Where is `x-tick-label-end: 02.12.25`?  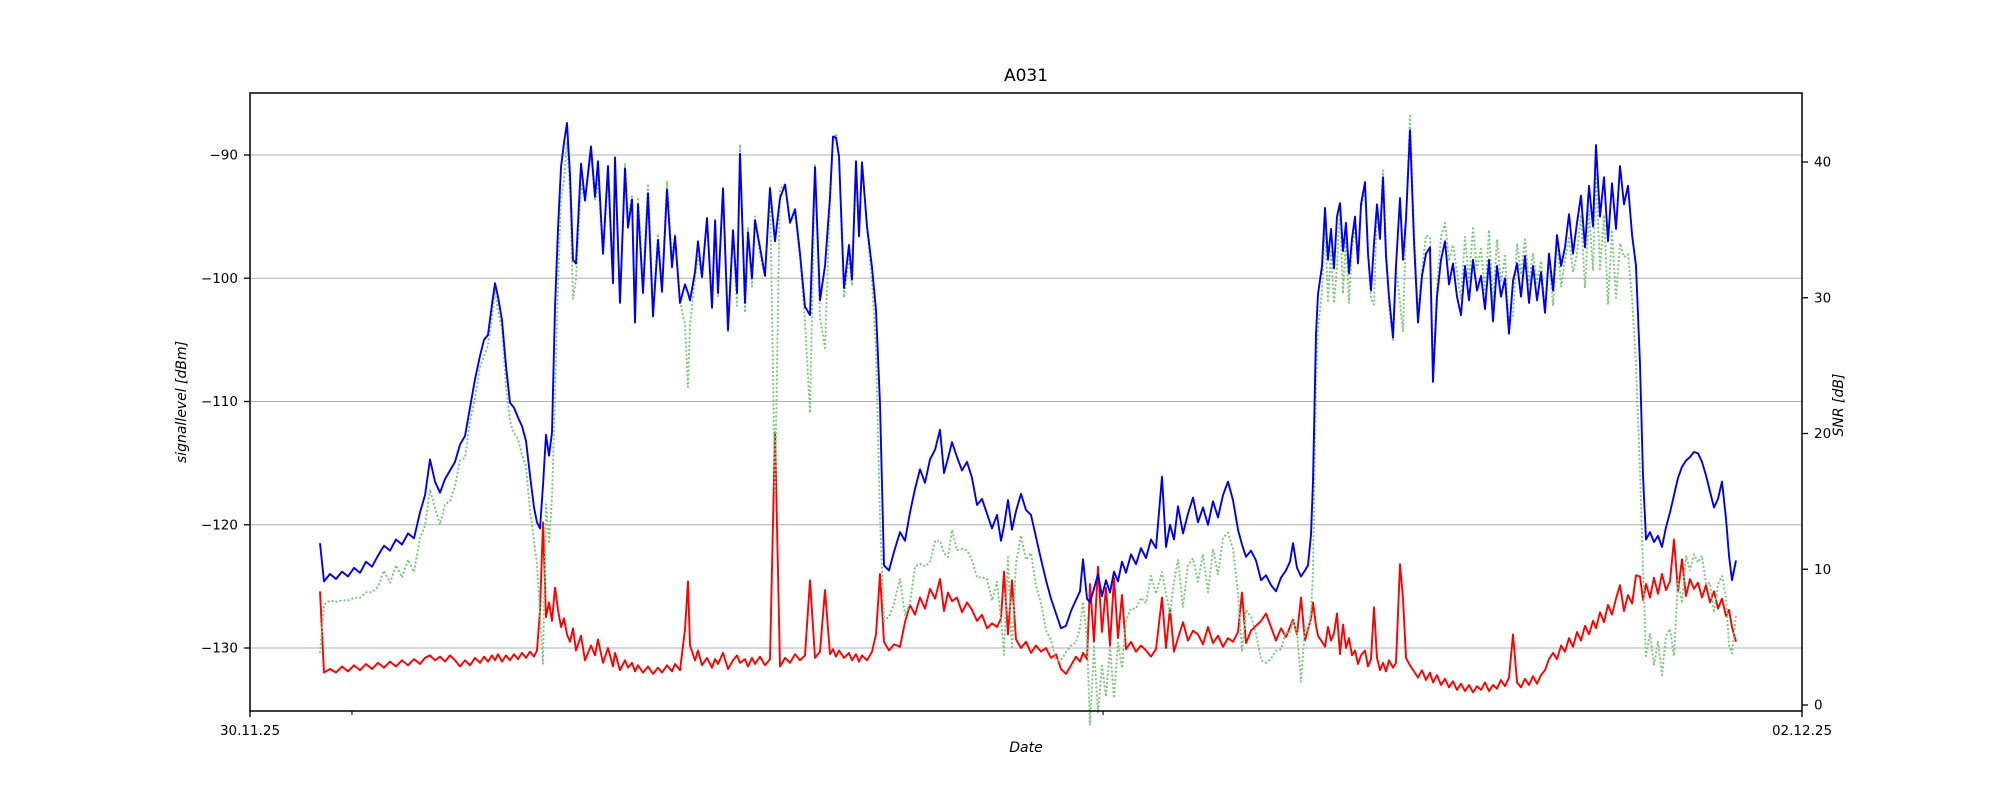 x-tick-label-end: 02.12.25 is located at coordinates (1802, 731).